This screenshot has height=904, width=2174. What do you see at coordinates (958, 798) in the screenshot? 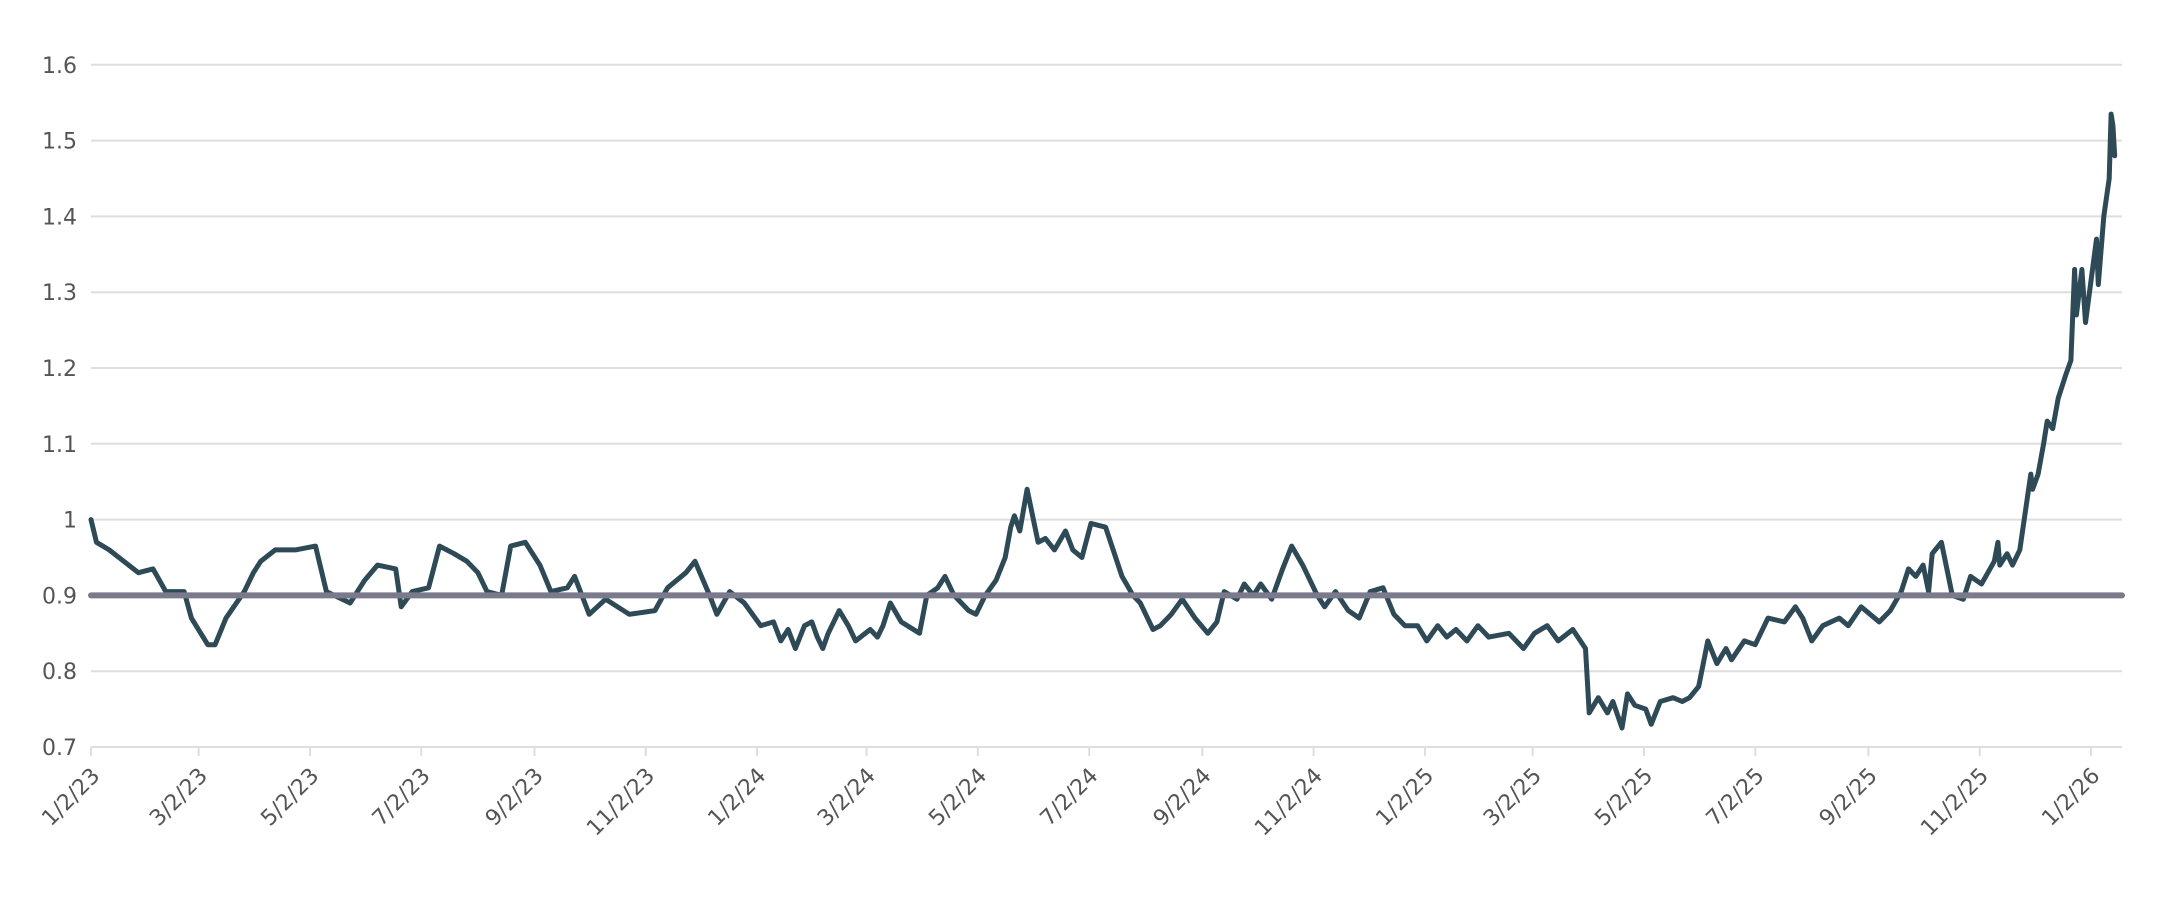
I see `x-tick-label: 5/2/24` at bounding box center [958, 798].